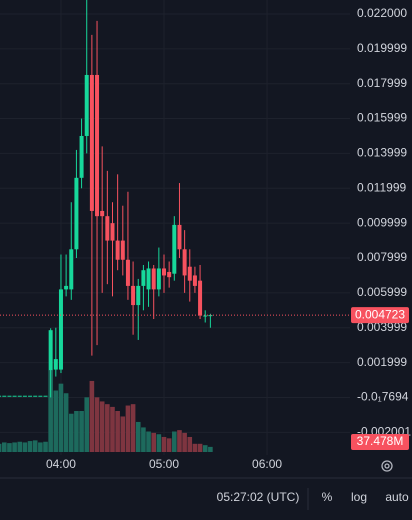 This screenshot has height=520, width=412. I want to click on last-price-box, so click(380, 315).